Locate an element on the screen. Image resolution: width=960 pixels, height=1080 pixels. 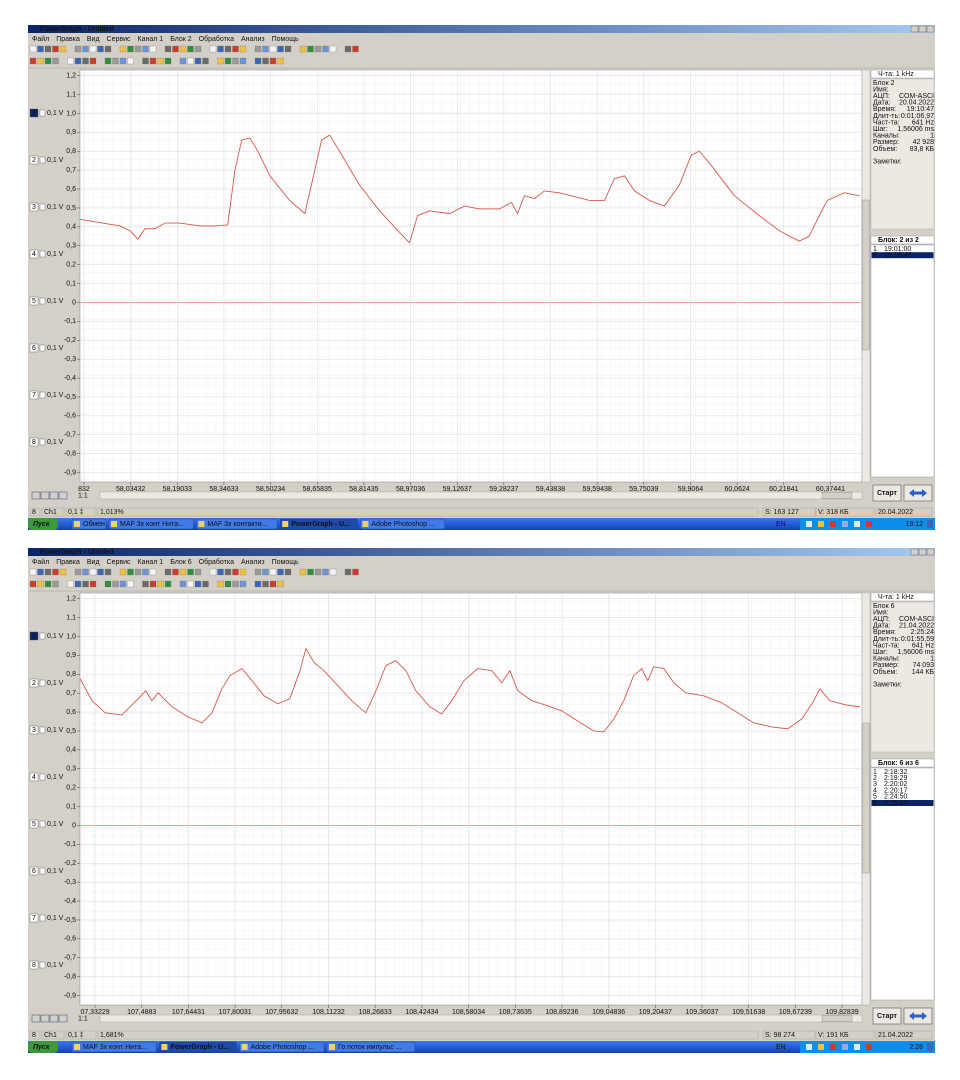
menu-item: Сервис is located at coordinates (119, 562).